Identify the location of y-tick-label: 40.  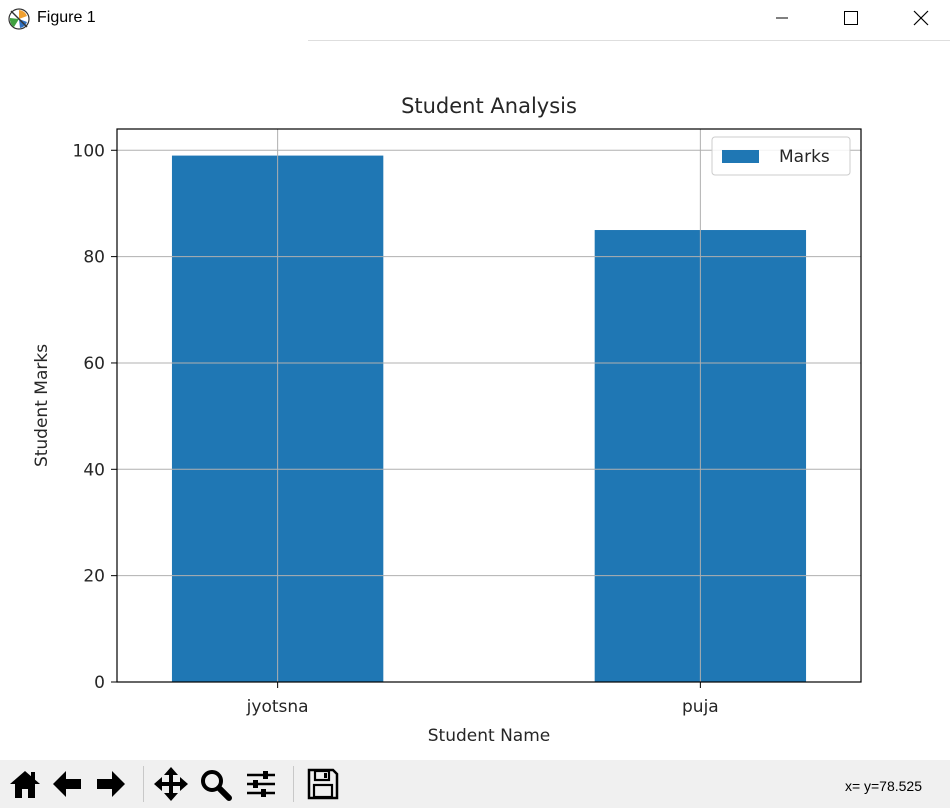
(94, 470).